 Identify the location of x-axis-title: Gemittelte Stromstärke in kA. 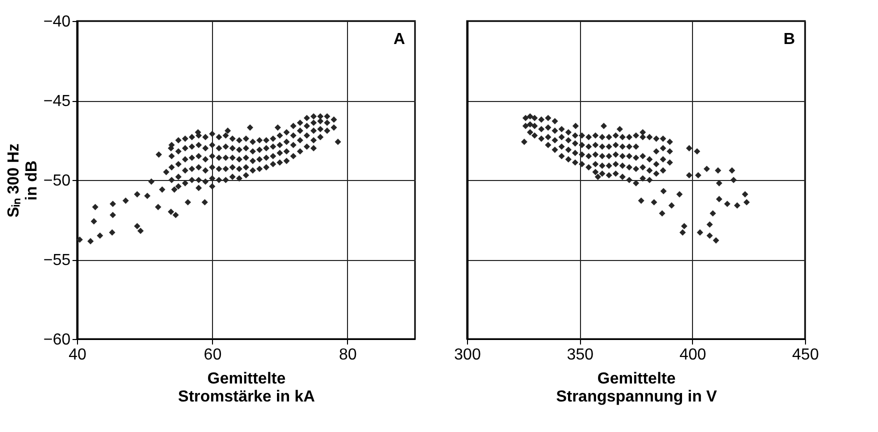
(247, 388).